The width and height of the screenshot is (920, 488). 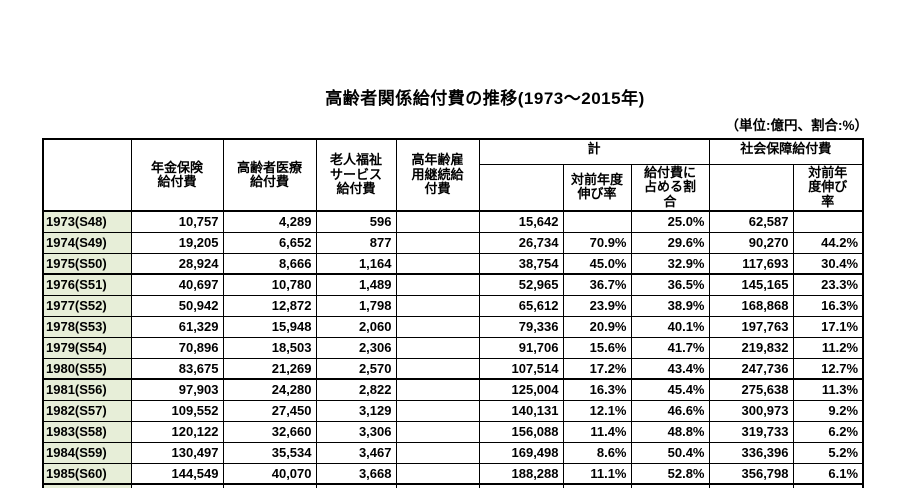 What do you see at coordinates (356, 431) in the screenshot?
I see `value-cell: 3,306` at bounding box center [356, 431].